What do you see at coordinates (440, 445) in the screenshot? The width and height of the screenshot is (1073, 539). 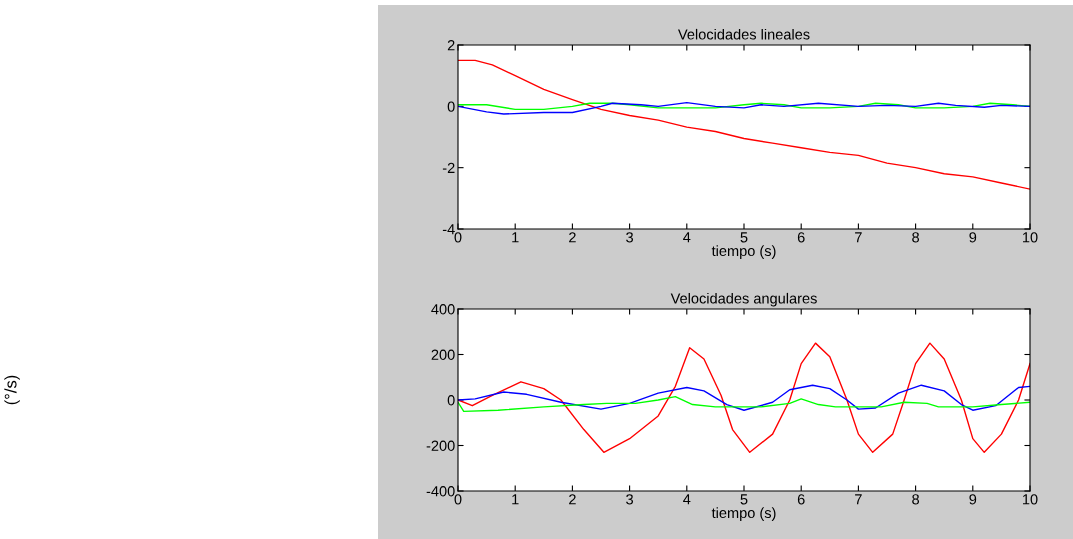 I see `y-tick-label: -200` at bounding box center [440, 445].